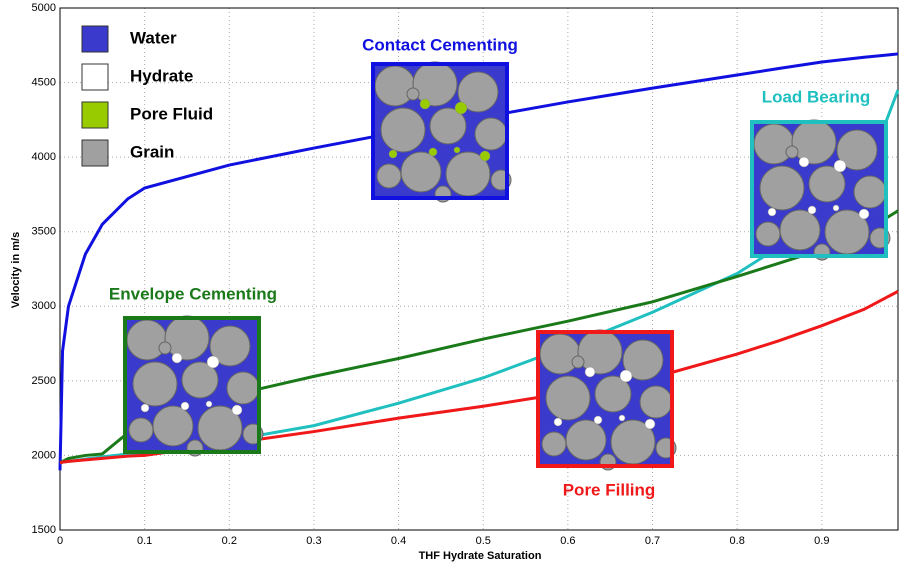 The width and height of the screenshot is (899, 569). I want to click on x-axis-label: THF Hydrate Saturation, so click(480, 556).